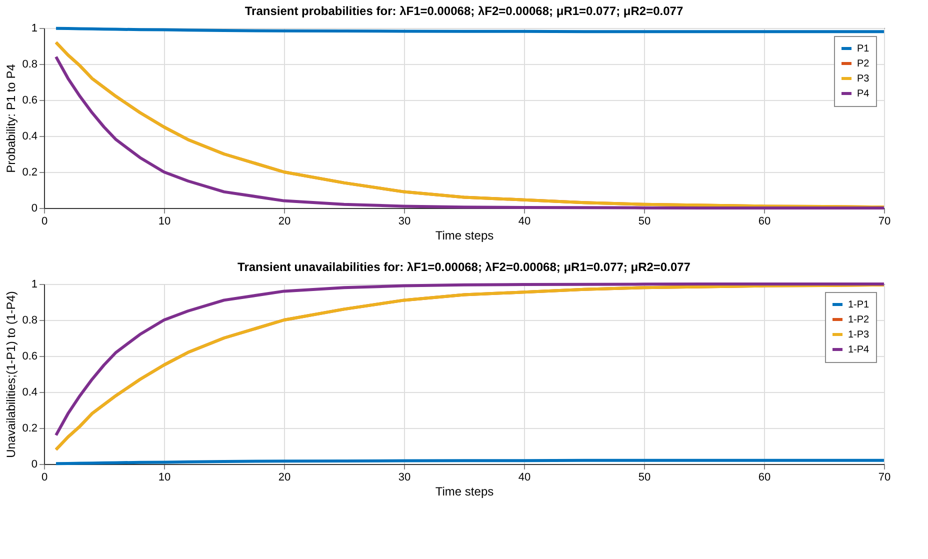  Describe the element at coordinates (859, 350) in the screenshot. I see `legend-label: 1-P4` at that location.